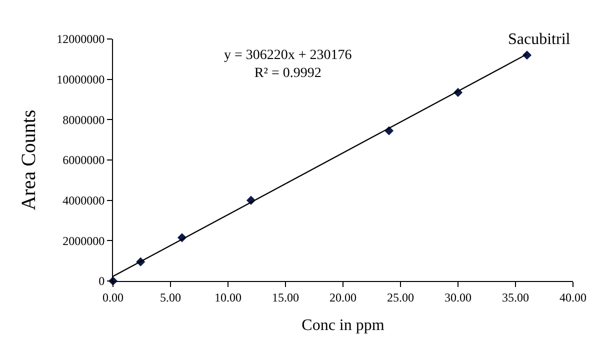  Describe the element at coordinates (573, 297) in the screenshot. I see `x-tick-label: 40.00` at that location.